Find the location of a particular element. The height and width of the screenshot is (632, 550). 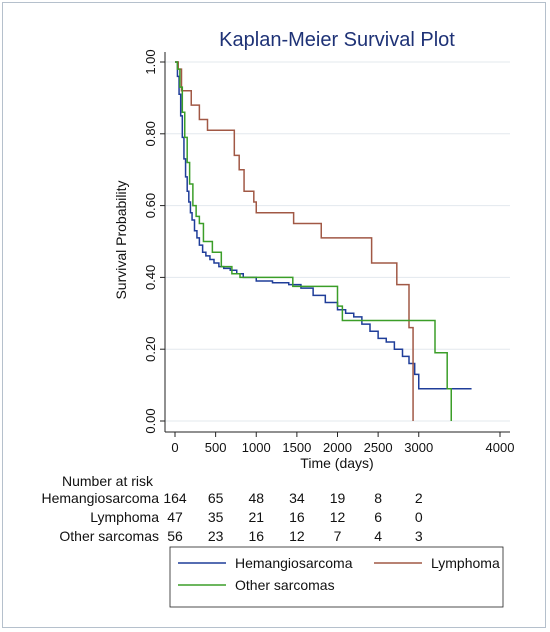

risk-value: 0 is located at coordinates (419, 517).